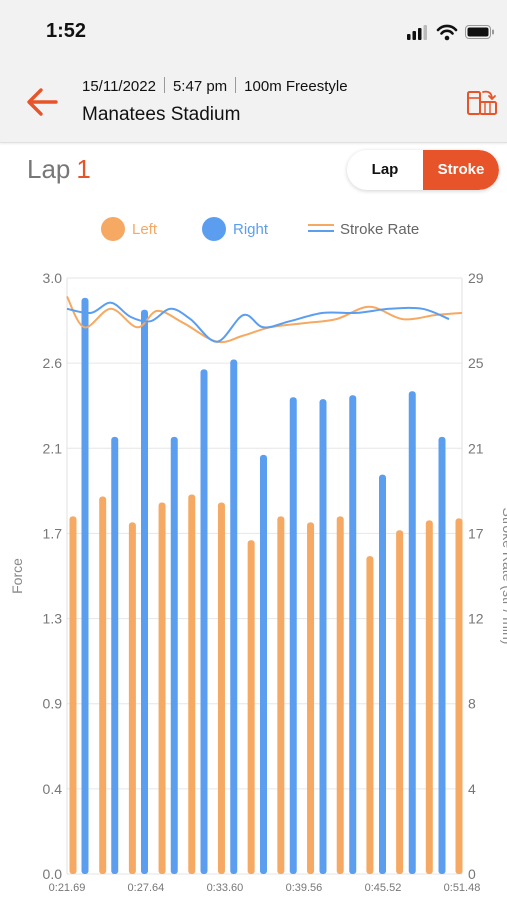 This screenshot has width=507, height=900. Describe the element at coordinates (447, 32) in the screenshot. I see `wifi-icon` at that location.